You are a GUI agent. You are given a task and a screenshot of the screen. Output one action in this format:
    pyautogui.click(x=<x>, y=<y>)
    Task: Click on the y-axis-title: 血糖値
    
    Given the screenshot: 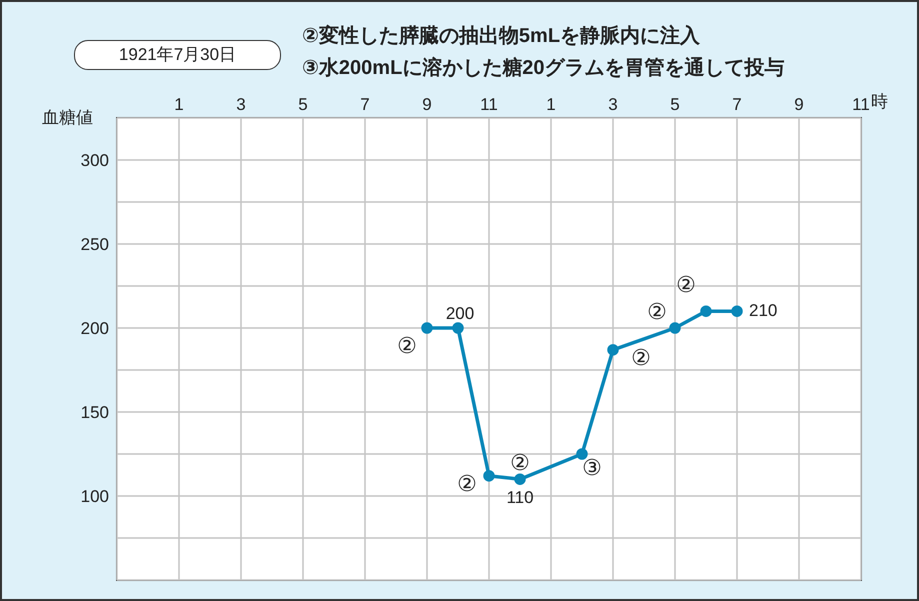 What is the action you would take?
    pyautogui.click(x=67, y=118)
    